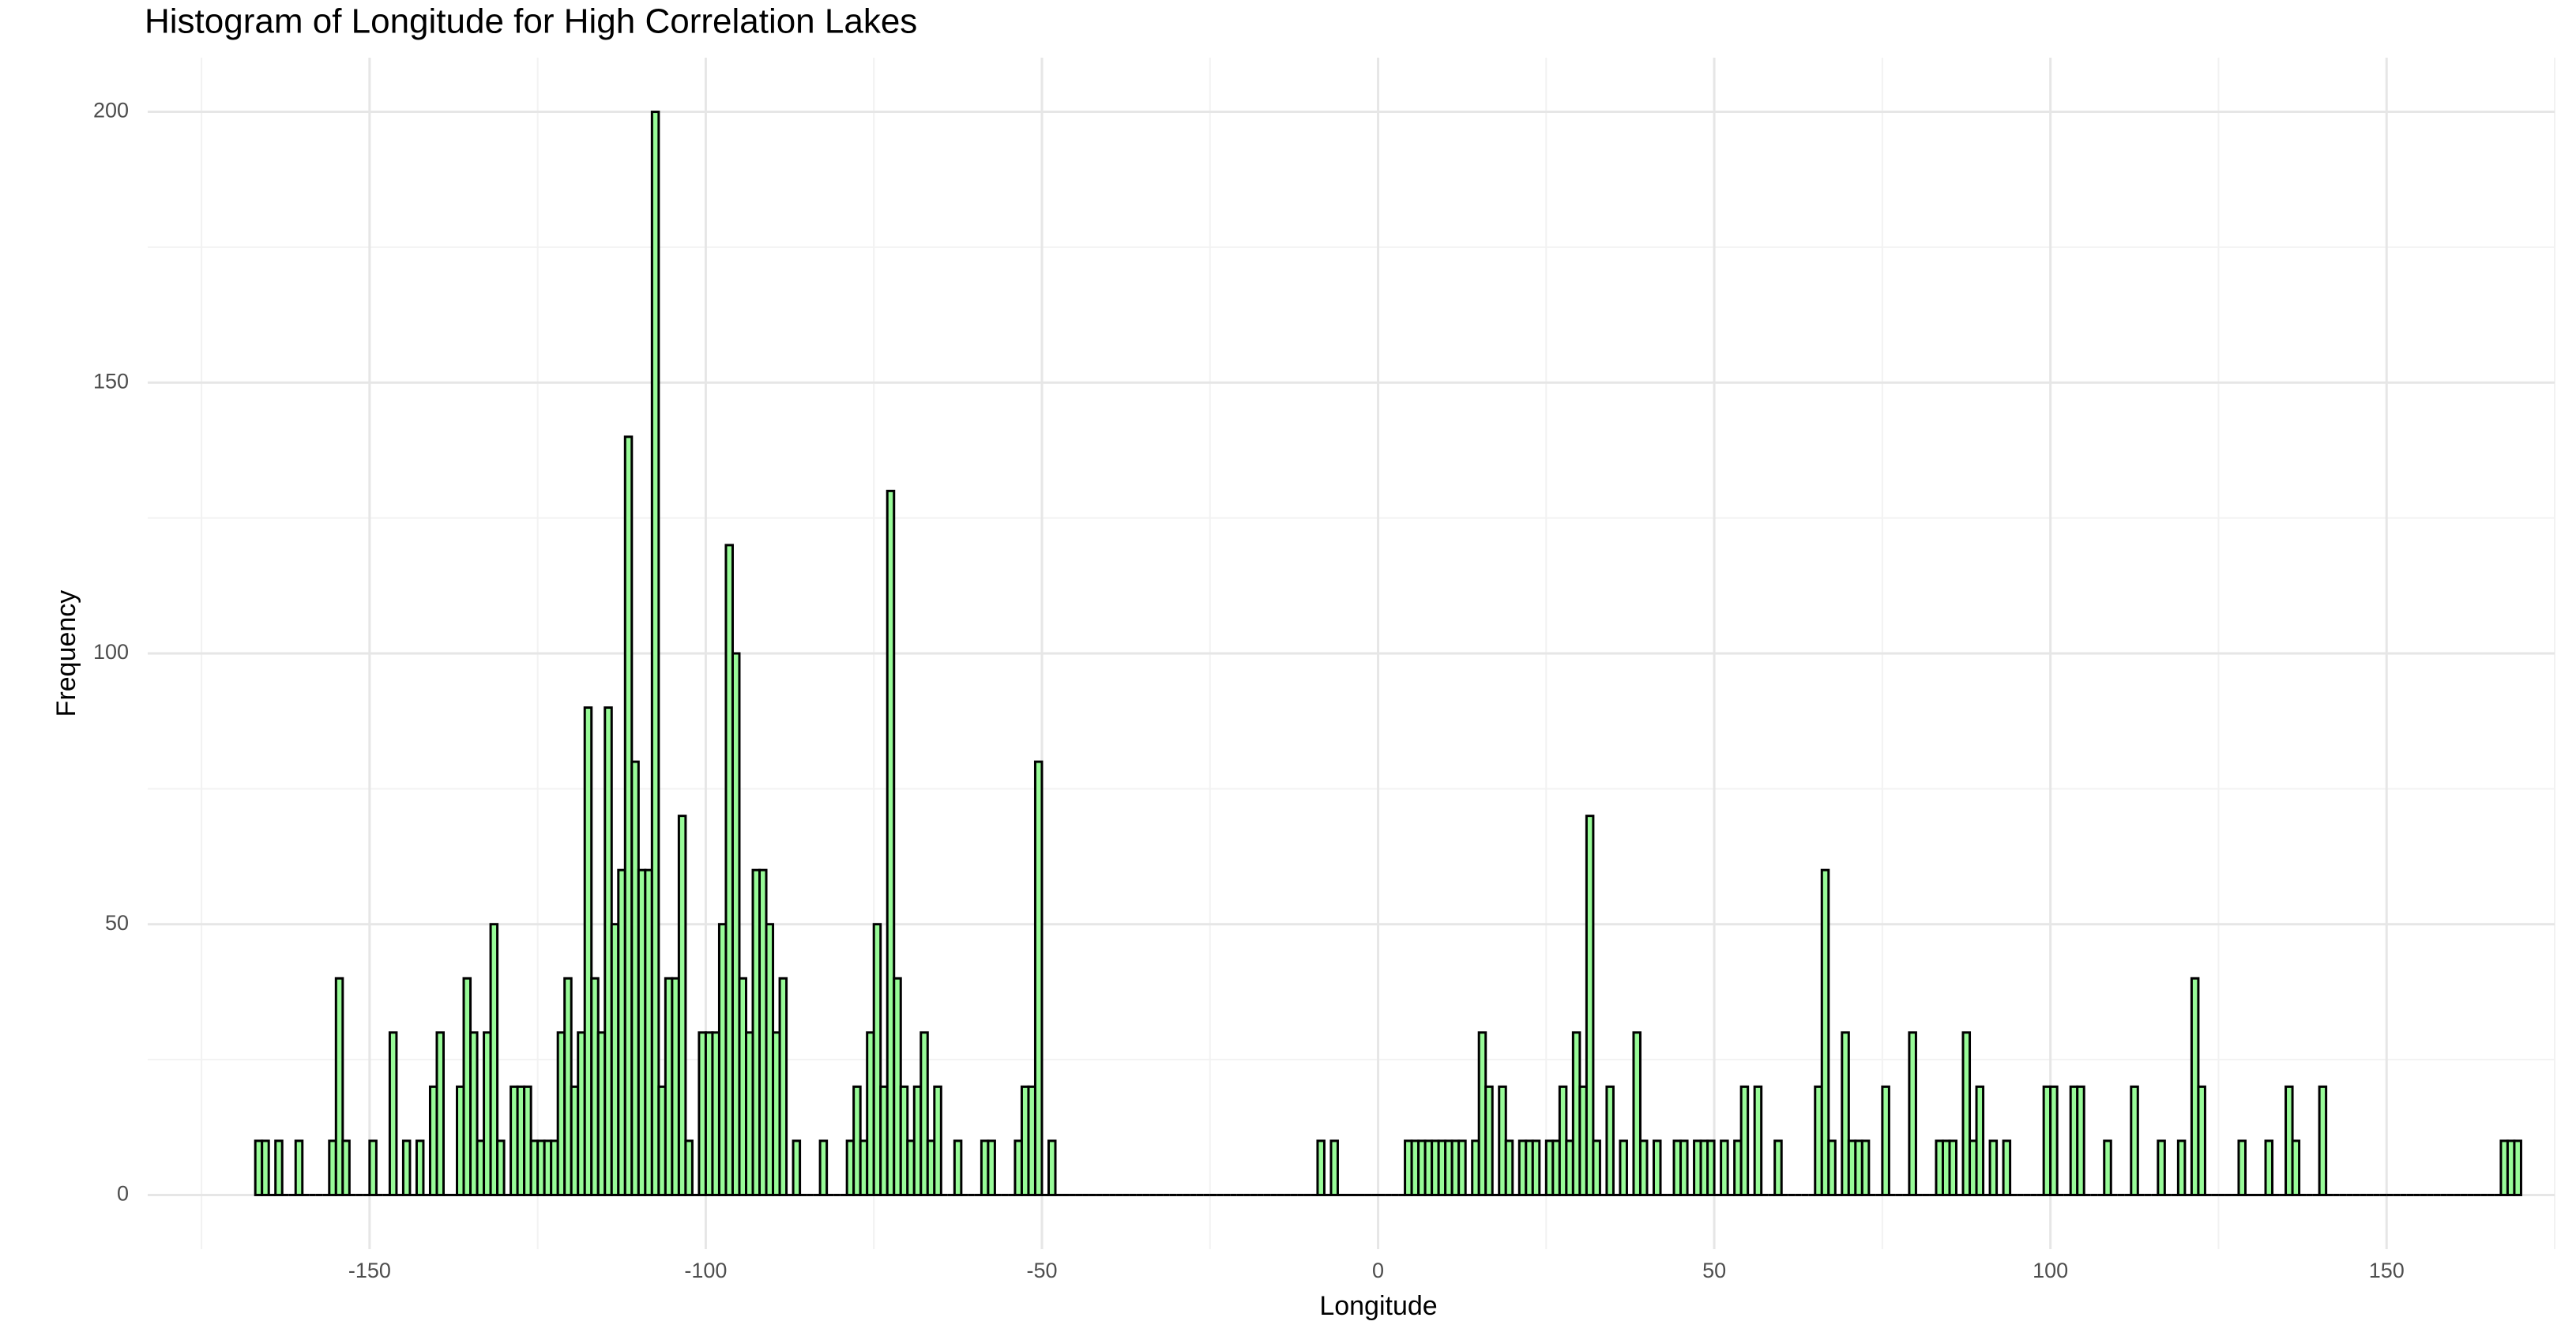  Describe the element at coordinates (123, 1194) in the screenshot. I see `y-tick-label: 0` at that location.